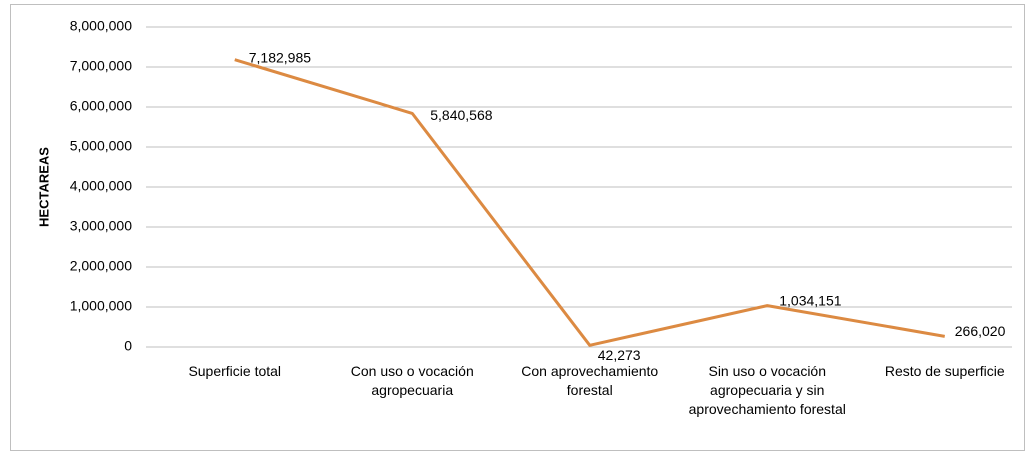 The height and width of the screenshot is (455, 1032). What do you see at coordinates (944, 371) in the screenshot?
I see `x-tick-label: Resto de superficie` at bounding box center [944, 371].